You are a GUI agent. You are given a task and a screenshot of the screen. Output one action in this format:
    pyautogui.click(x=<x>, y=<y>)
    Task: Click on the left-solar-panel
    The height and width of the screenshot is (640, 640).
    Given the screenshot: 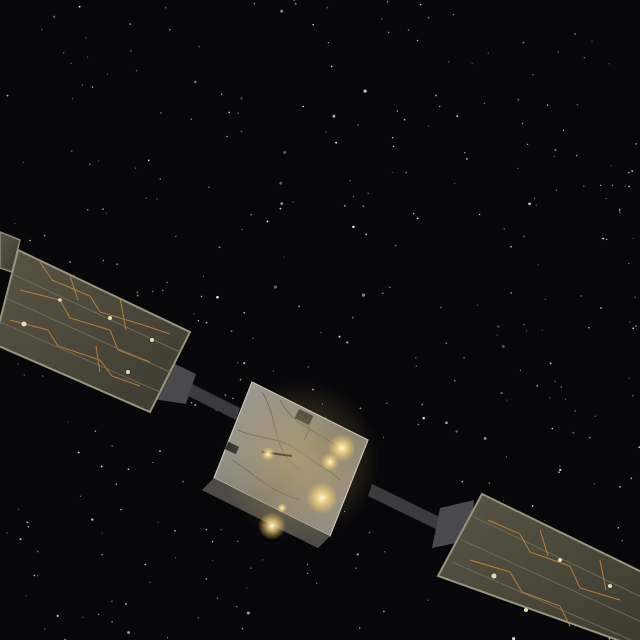 What is the action you would take?
    pyautogui.click(x=96, y=331)
    